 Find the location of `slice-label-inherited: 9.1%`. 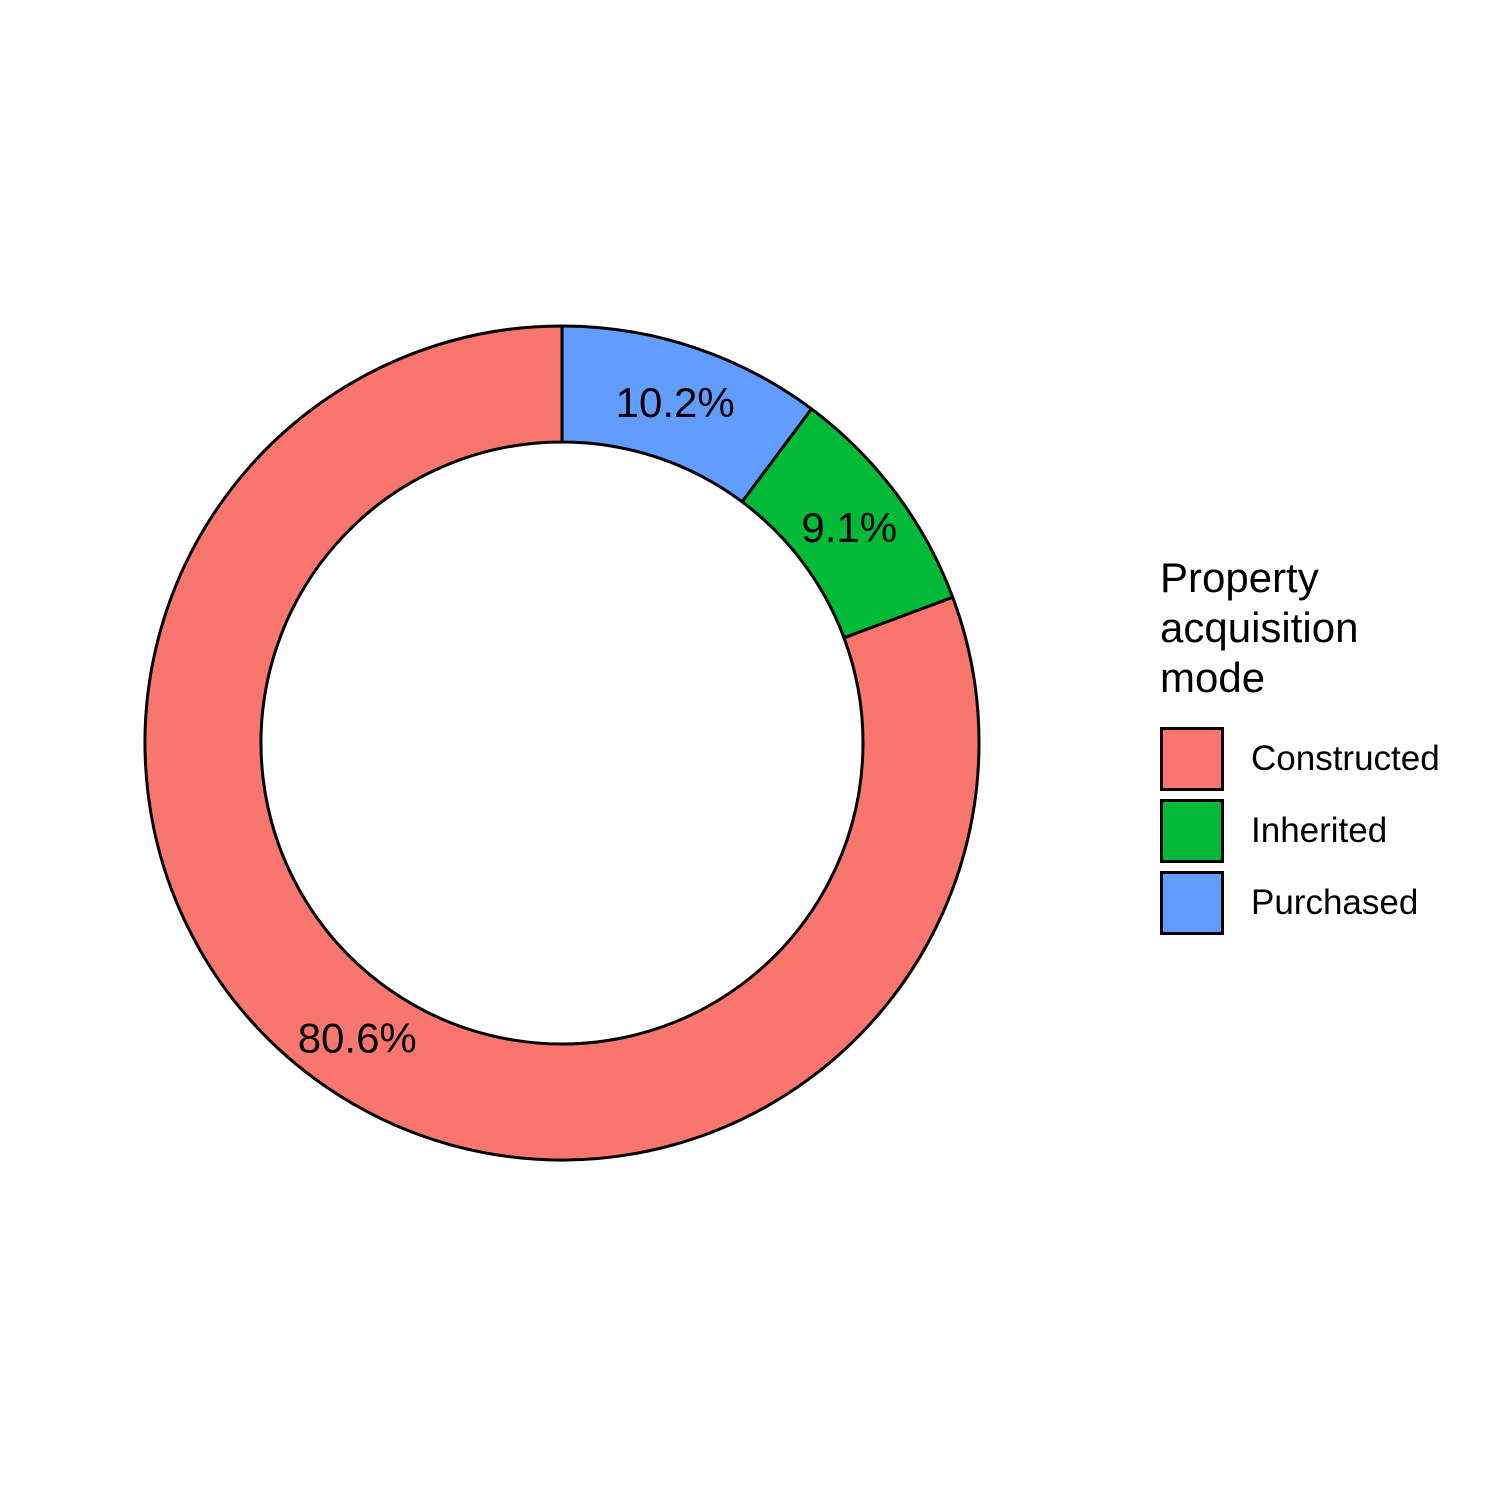

slice-label-inherited: 9.1% is located at coordinates (849, 527).